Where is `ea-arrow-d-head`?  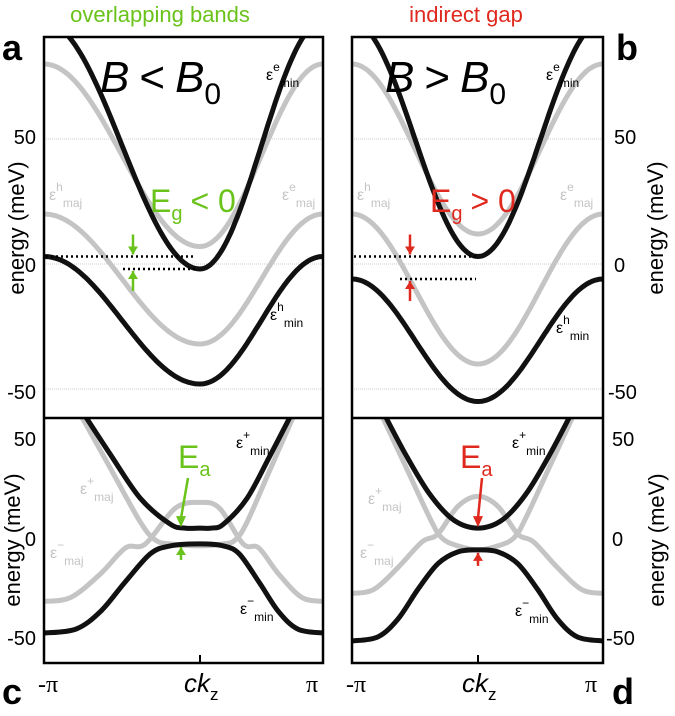 ea-arrow-d-head is located at coordinates (478, 522).